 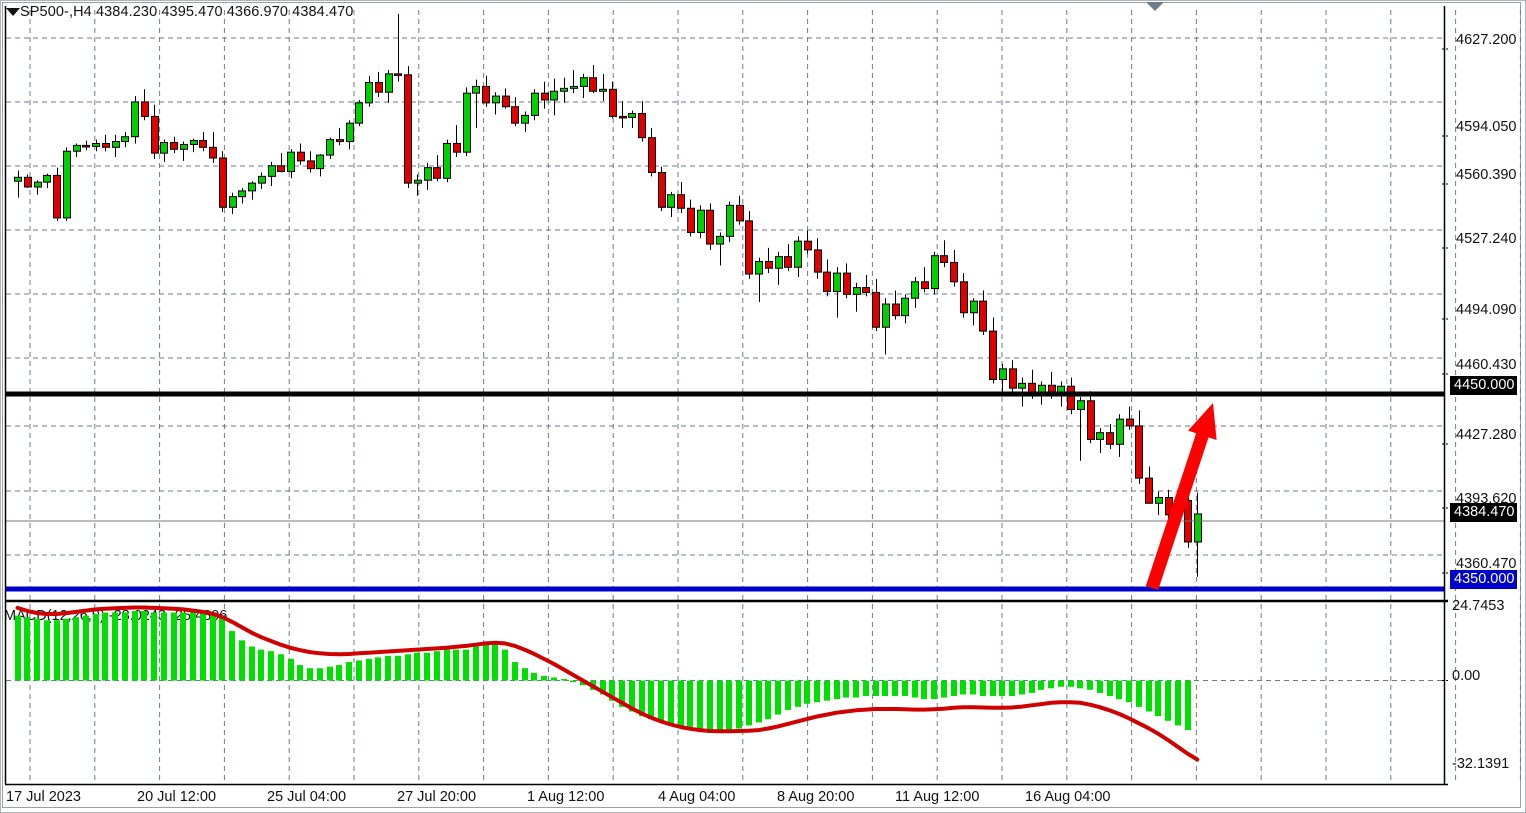 What do you see at coordinates (1484, 385) in the screenshot?
I see `price-tag-4450-000: 4450.000` at bounding box center [1484, 385].